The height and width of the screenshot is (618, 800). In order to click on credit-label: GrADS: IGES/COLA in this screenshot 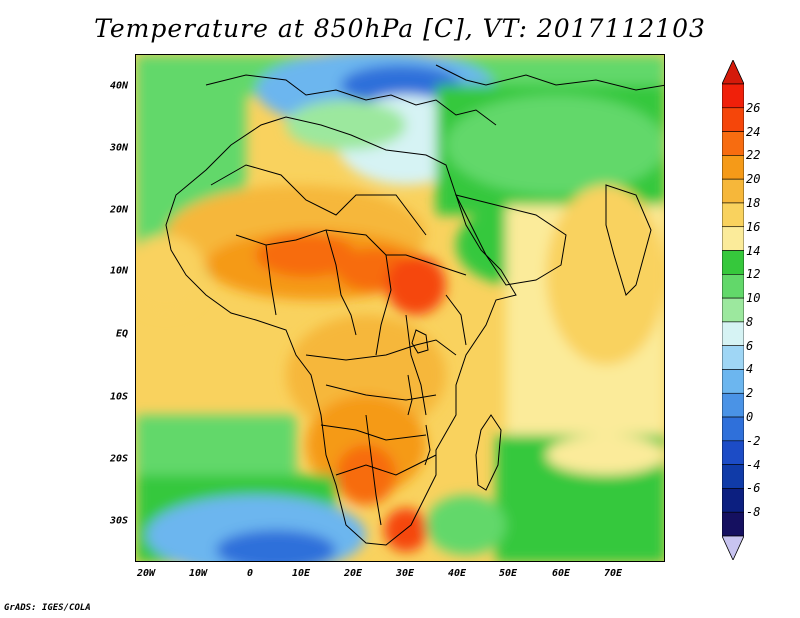, I will do `click(47, 608)`.